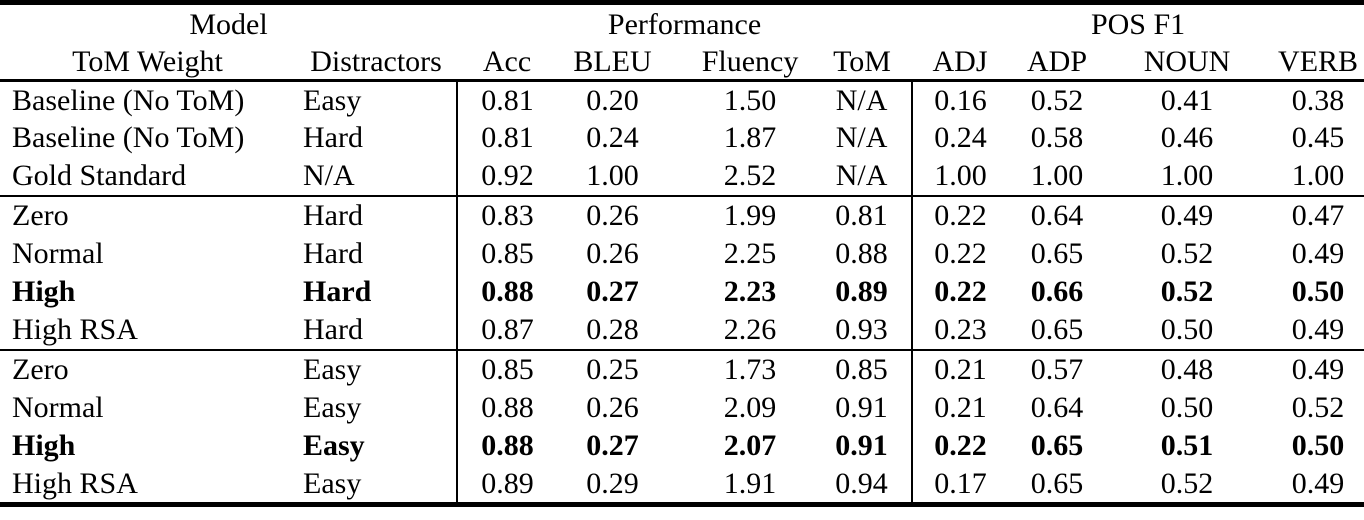 The image size is (1364, 520). Describe the element at coordinates (960, 330) in the screenshot. I see `cell-adj: 0.23` at that location.